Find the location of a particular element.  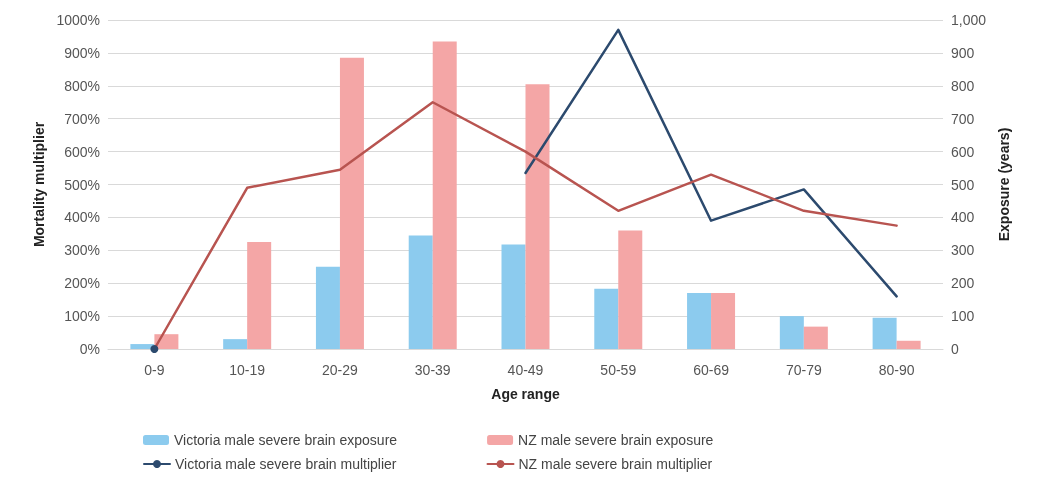

legend-label: NZ male severe brain multiplier is located at coordinates (615, 464).